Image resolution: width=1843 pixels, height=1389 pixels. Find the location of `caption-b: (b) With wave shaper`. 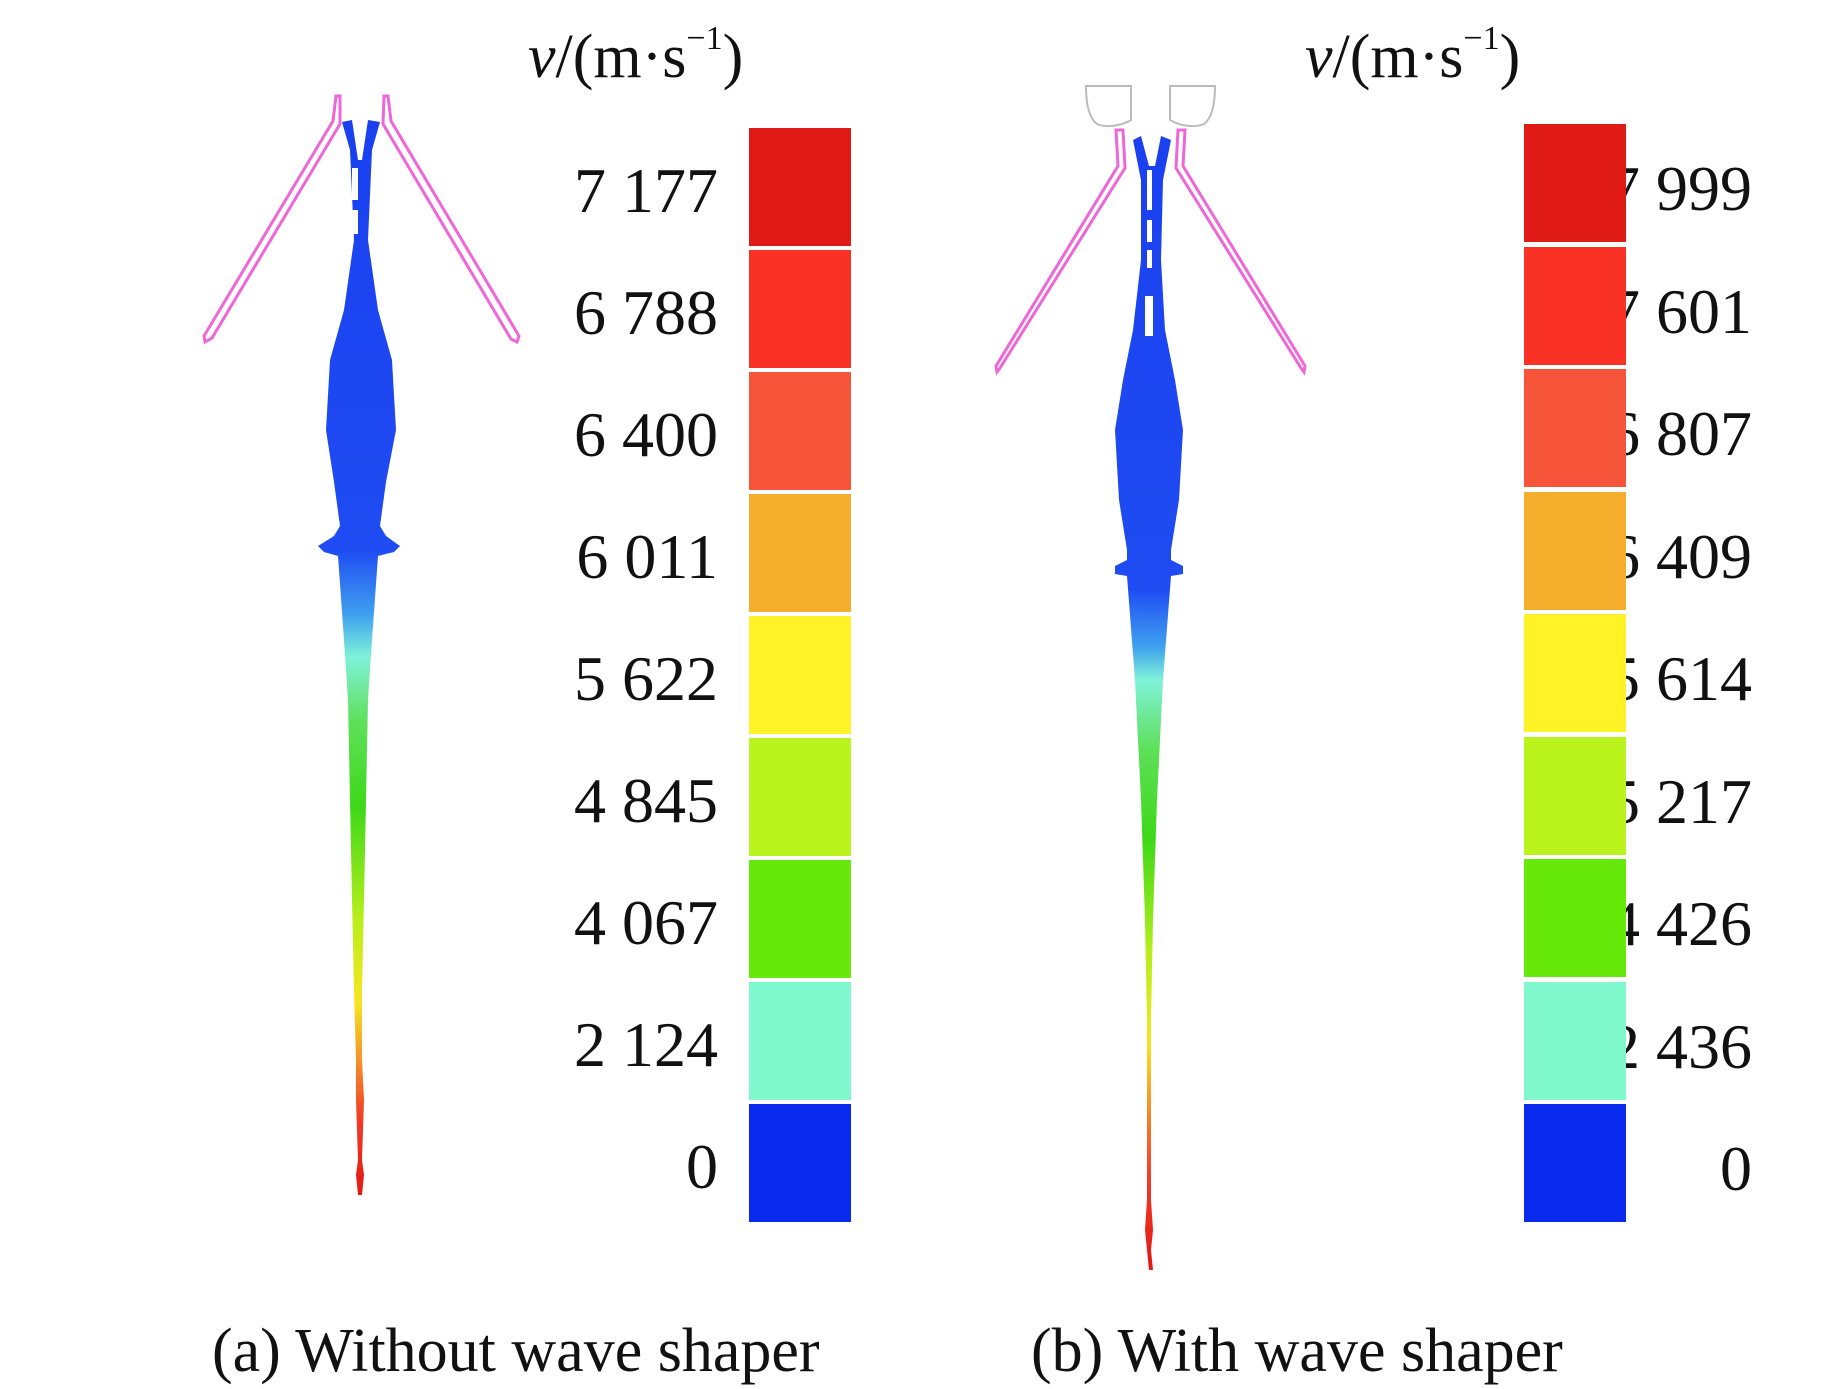

caption-b: (b) With wave shaper is located at coordinates (1297, 1351).